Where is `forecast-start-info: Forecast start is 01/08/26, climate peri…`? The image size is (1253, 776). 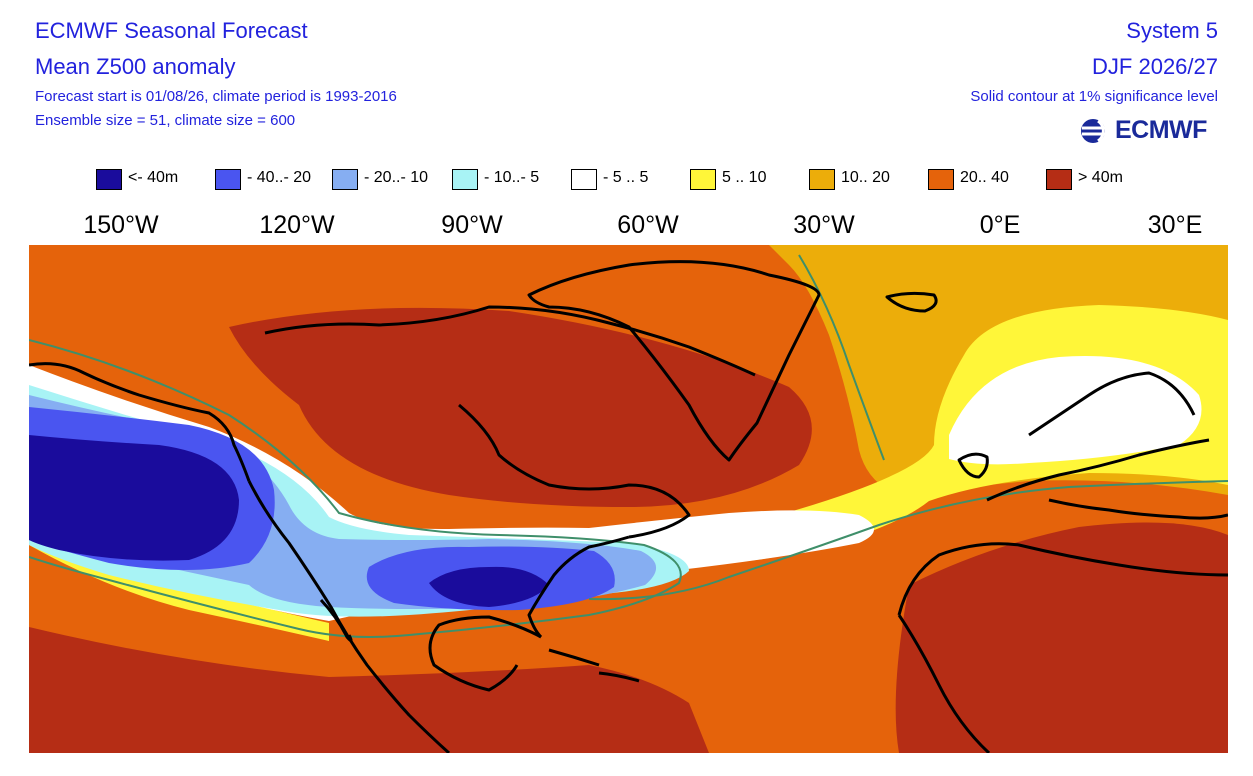 forecast-start-info: Forecast start is 01/08/26, climate peri… is located at coordinates (216, 96).